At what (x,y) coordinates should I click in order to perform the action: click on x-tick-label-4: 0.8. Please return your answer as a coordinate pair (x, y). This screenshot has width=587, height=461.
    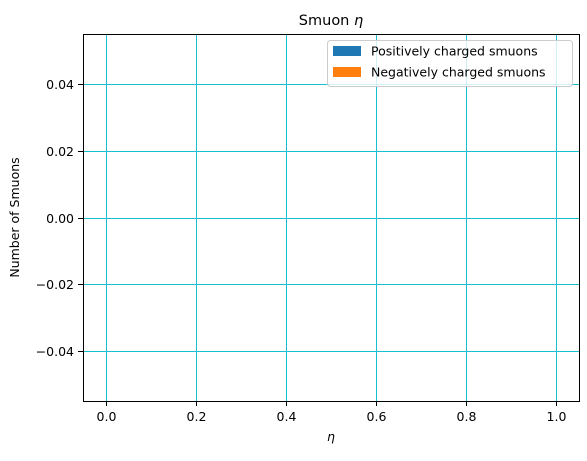
    Looking at the image, I should click on (467, 416).